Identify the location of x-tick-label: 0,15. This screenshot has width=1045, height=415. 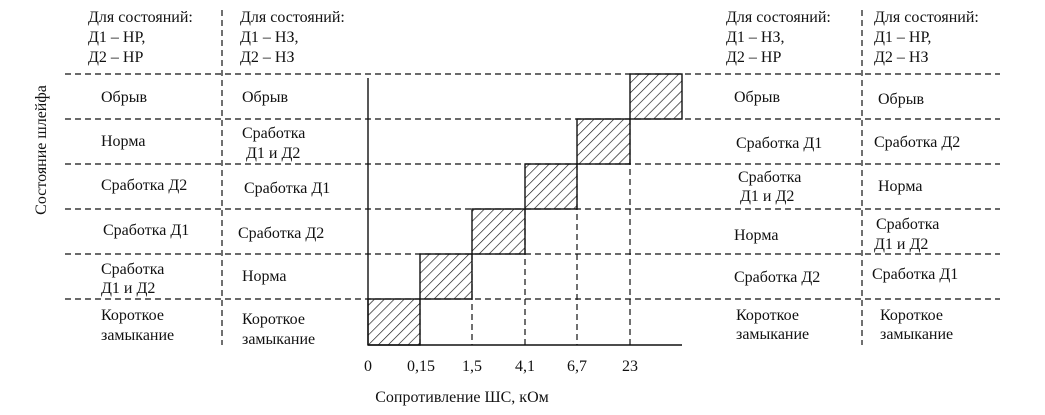
(421, 366).